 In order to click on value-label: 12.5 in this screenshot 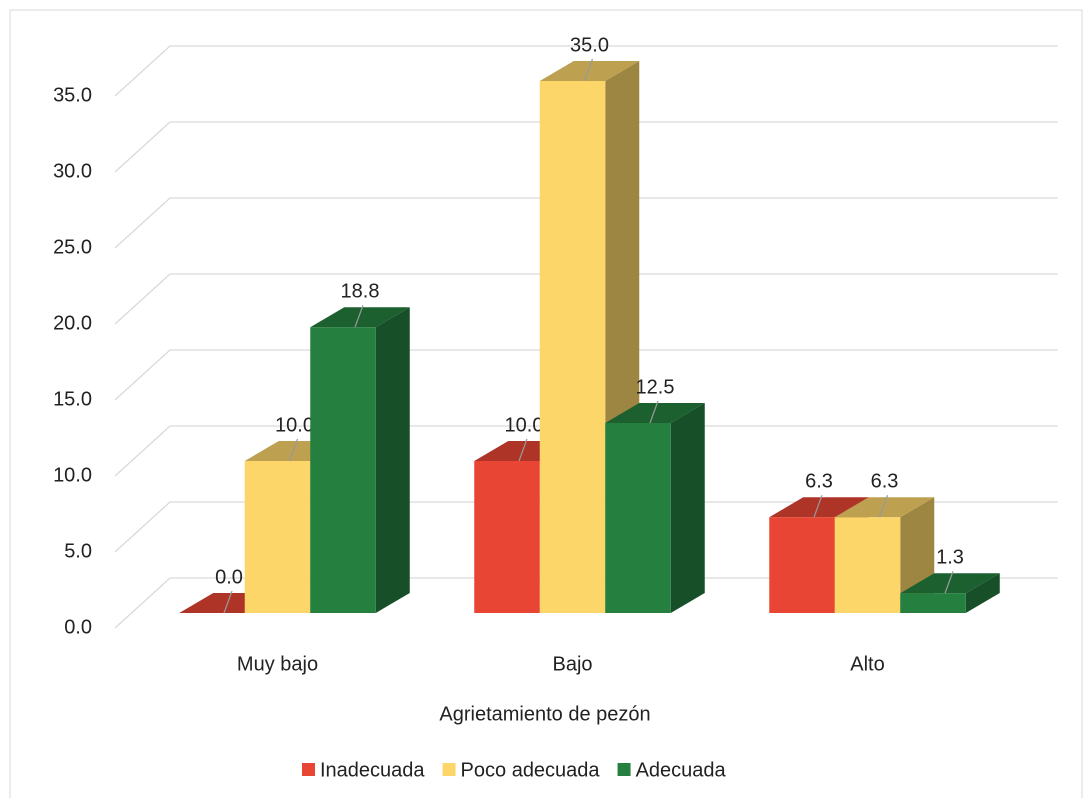, I will do `click(655, 387)`.